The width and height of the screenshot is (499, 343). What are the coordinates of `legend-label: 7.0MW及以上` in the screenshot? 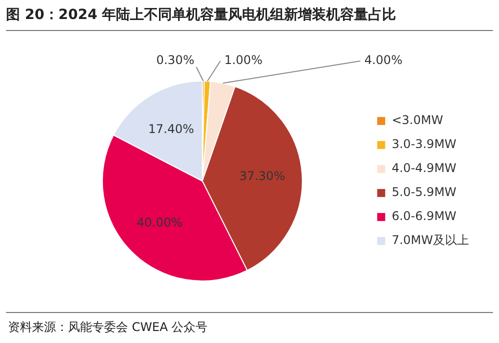 It's located at (431, 240).